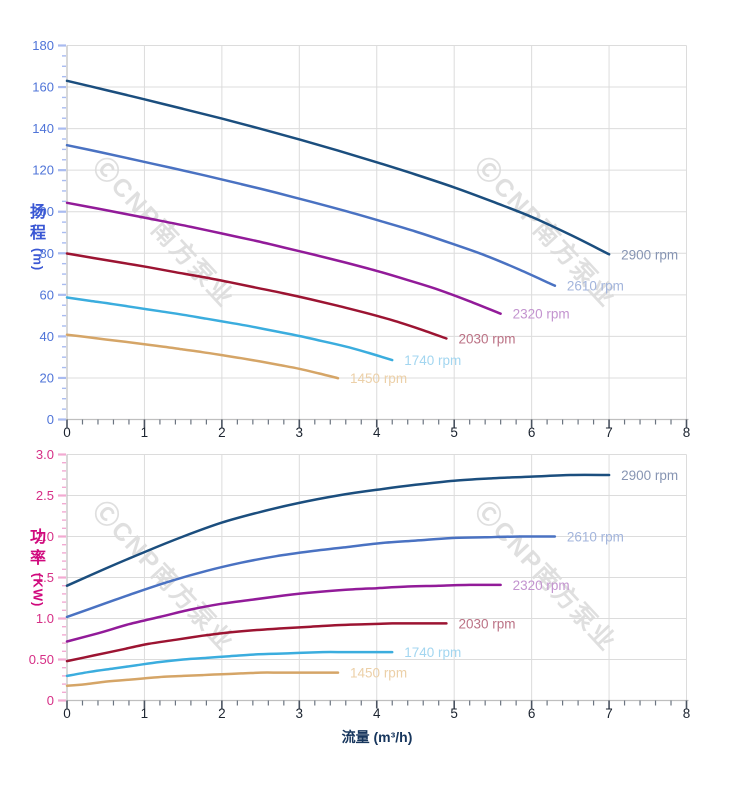  I want to click on curve-1740-rpm-head, so click(229, 329).